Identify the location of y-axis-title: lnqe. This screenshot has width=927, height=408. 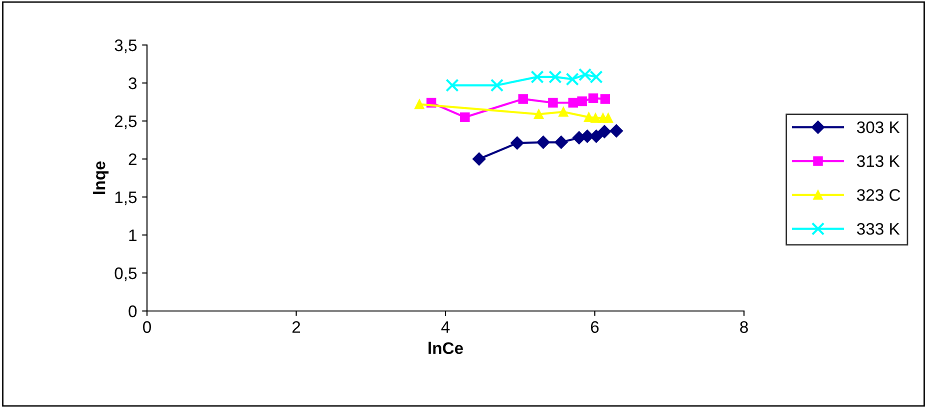
(101, 177).